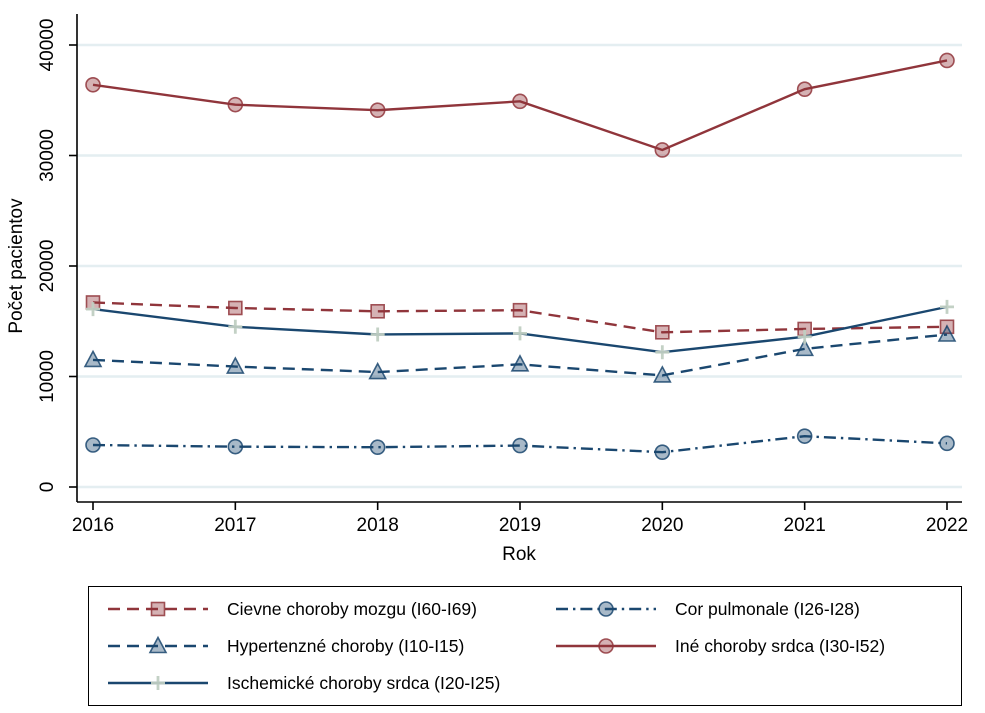 The width and height of the screenshot is (985, 713). What do you see at coordinates (47, 266) in the screenshot?
I see `y-tick-label: 20000` at bounding box center [47, 266].